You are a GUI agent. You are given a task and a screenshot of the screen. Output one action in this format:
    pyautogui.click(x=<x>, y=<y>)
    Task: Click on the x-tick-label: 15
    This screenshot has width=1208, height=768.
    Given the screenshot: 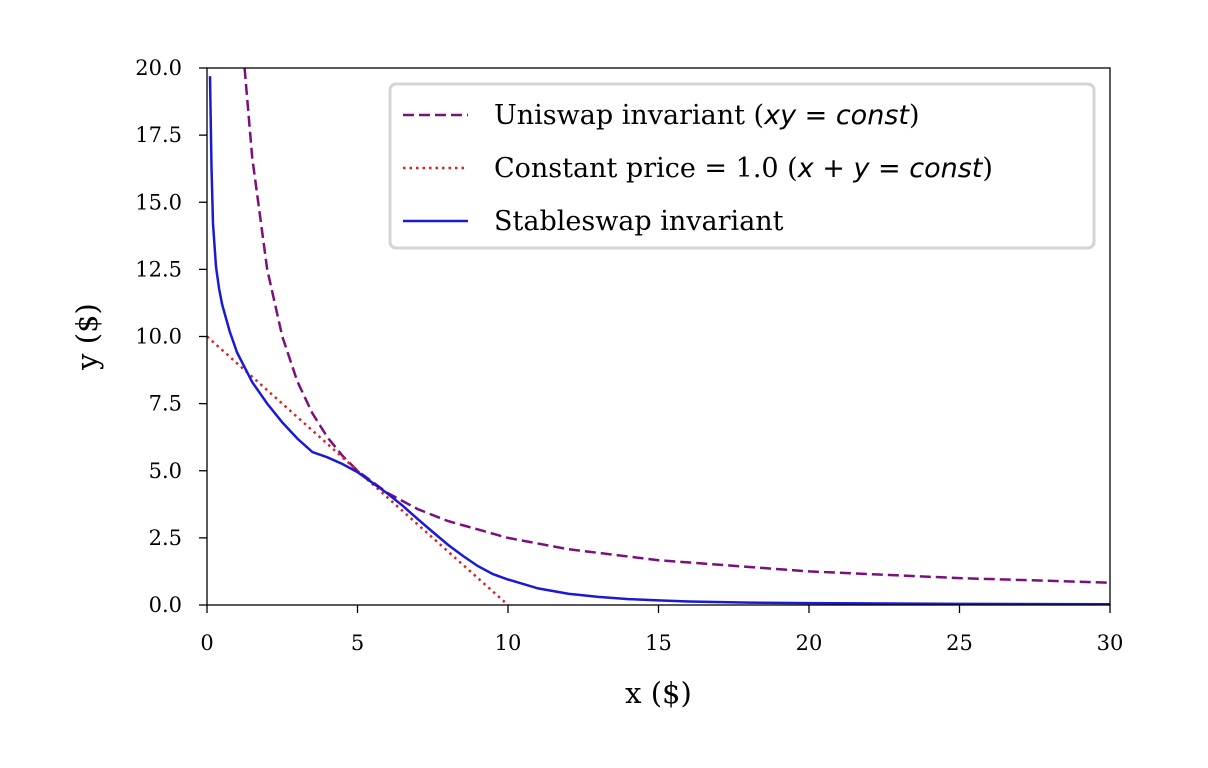 What is the action you would take?
    pyautogui.click(x=658, y=643)
    